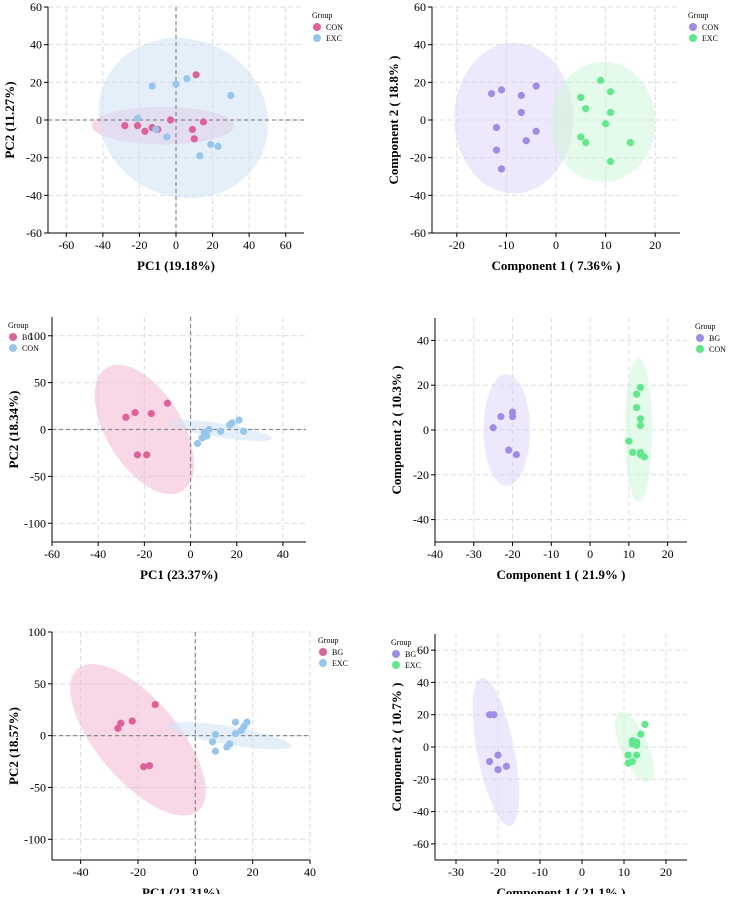 The height and width of the screenshot is (899, 734). Describe the element at coordinates (514, 118) in the screenshot. I see `ellipse-con` at that location.